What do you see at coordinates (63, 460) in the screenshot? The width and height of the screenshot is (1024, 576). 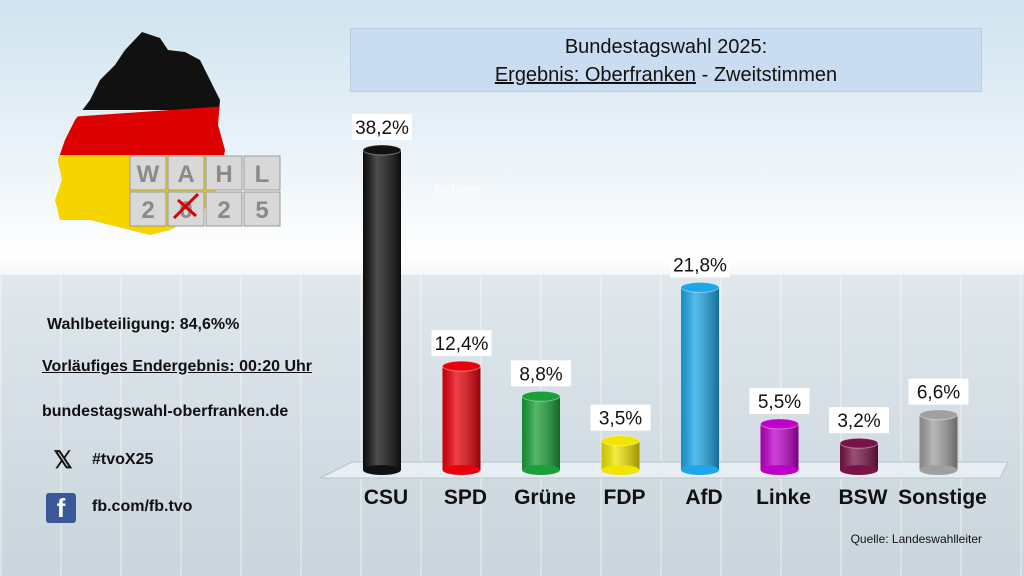 I see `x-logo-icon: 𝕏` at bounding box center [63, 460].